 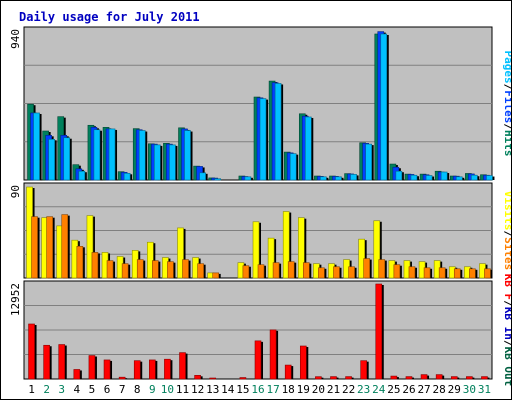 What do you see at coordinates (379, 389) in the screenshot?
I see `x-tick-label-day-24: 24` at bounding box center [379, 389].